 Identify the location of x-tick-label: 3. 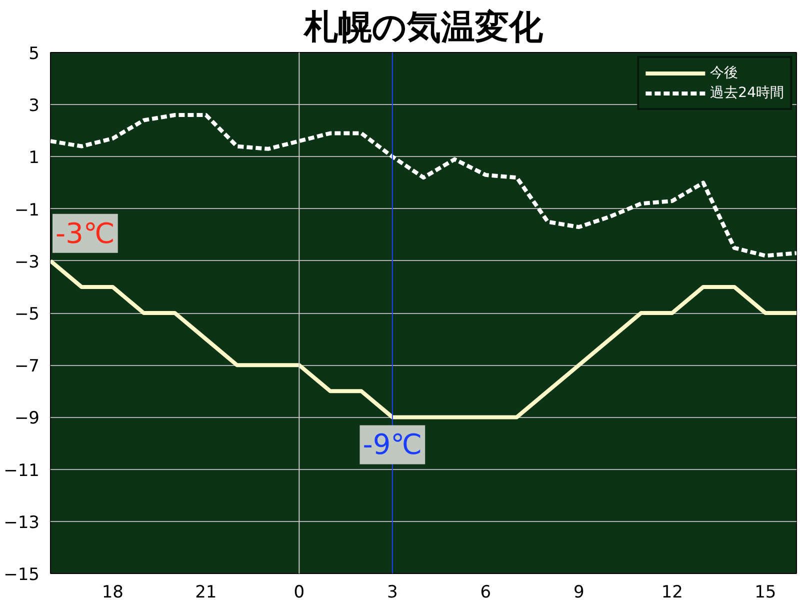
(392, 591).